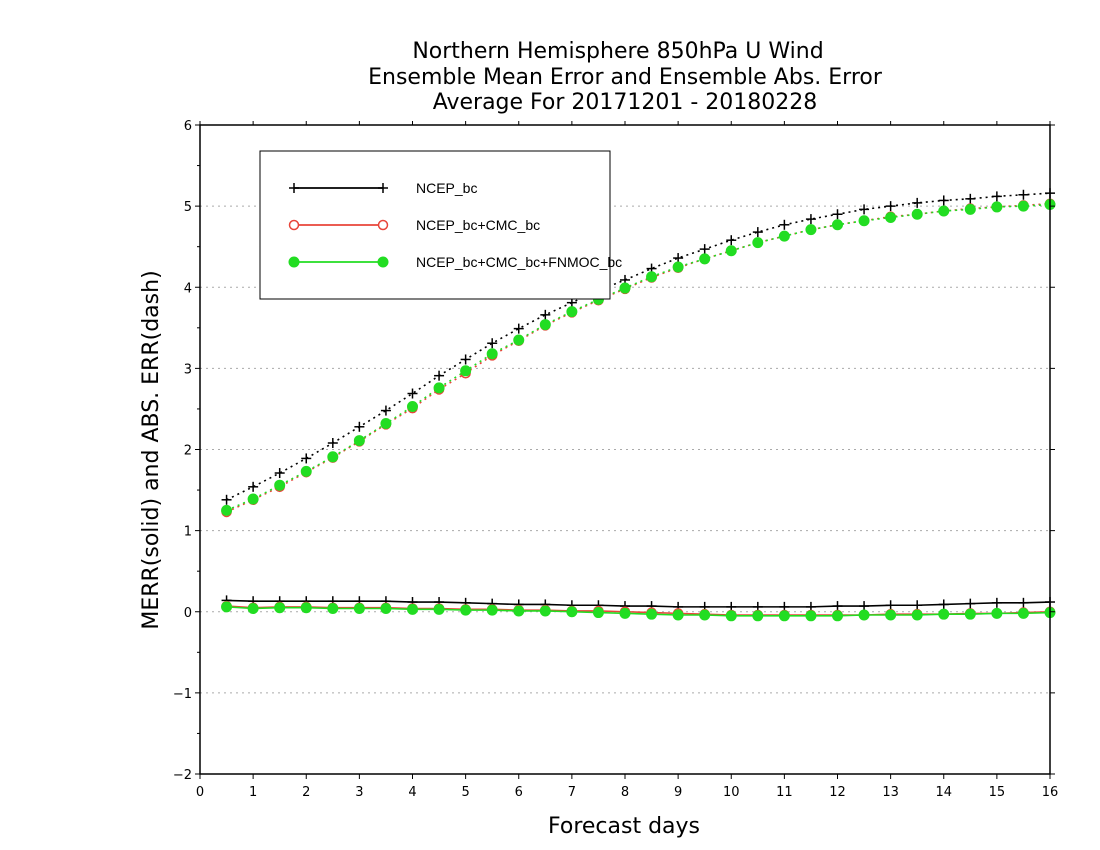 This screenshot has height=850, width=1100. Describe the element at coordinates (997, 792) in the screenshot. I see `x-tick-label: 15` at that location.